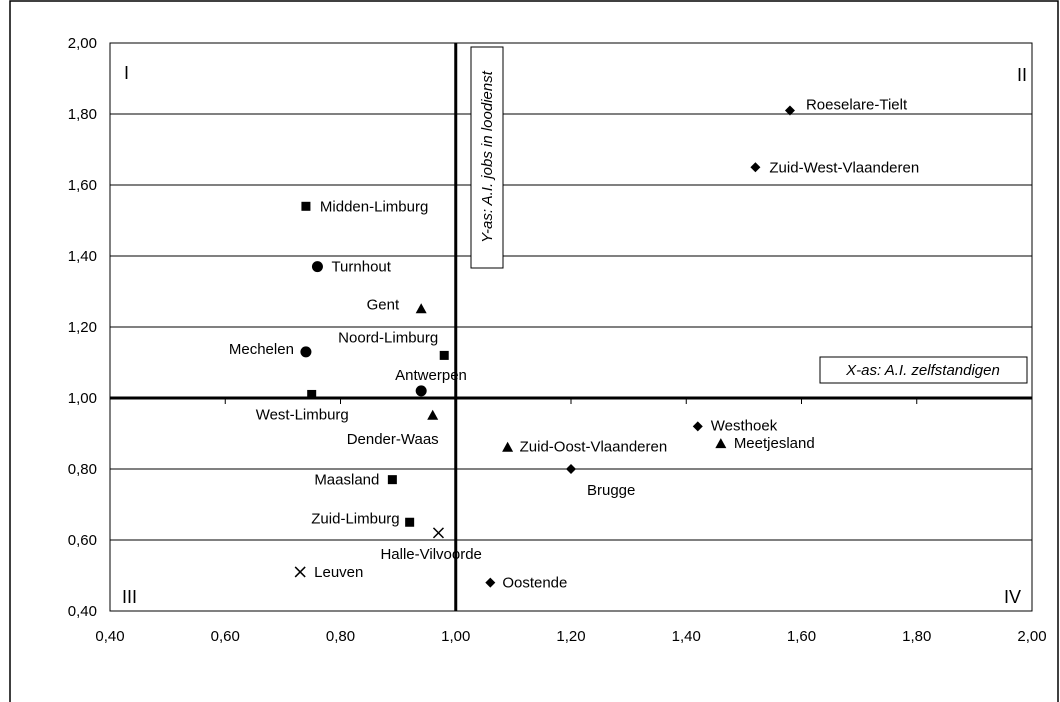  Describe the element at coordinates (340, 636) in the screenshot. I see `x-tick-label-2: 0,80` at that location.